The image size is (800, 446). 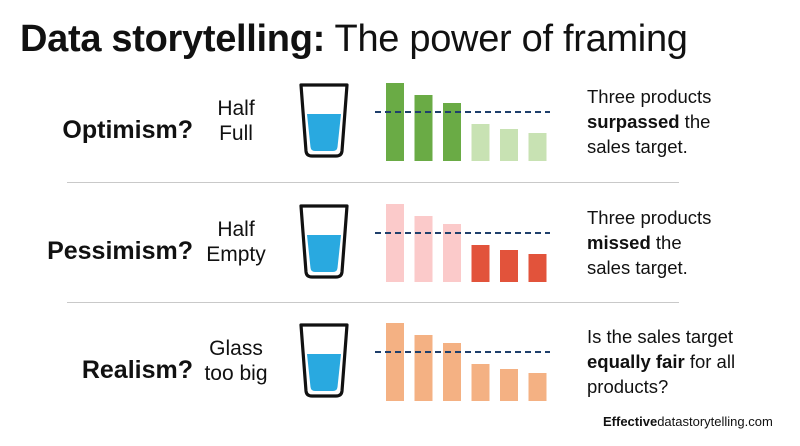 I want to click on row-label: Realism?, so click(x=137, y=370).